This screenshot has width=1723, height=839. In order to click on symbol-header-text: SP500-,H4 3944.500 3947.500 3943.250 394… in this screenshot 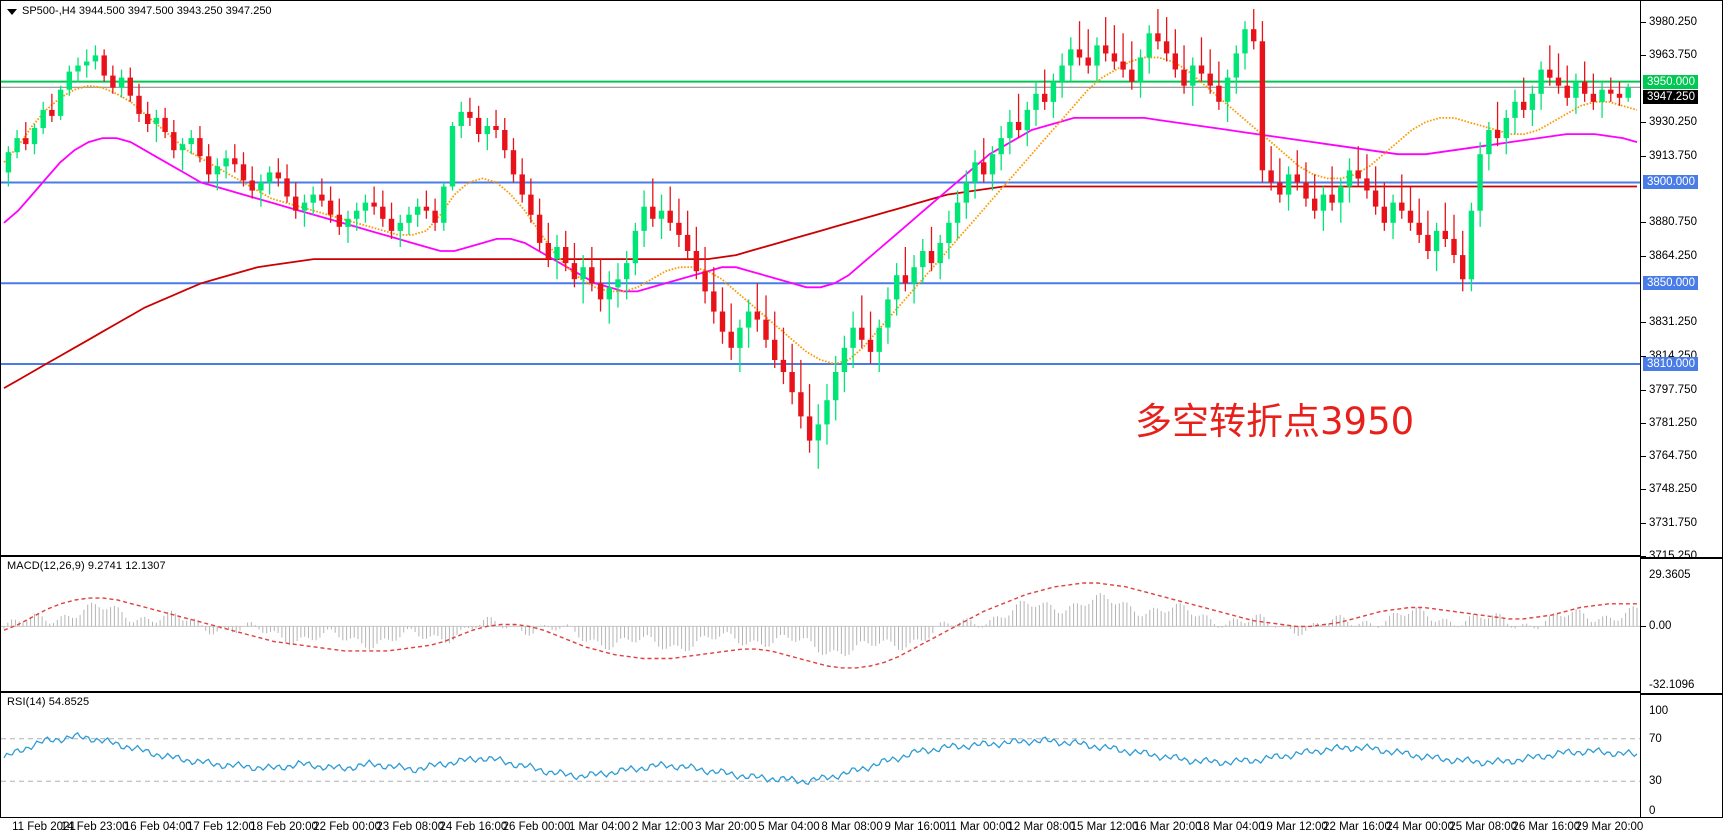, I will do `click(147, 11)`.